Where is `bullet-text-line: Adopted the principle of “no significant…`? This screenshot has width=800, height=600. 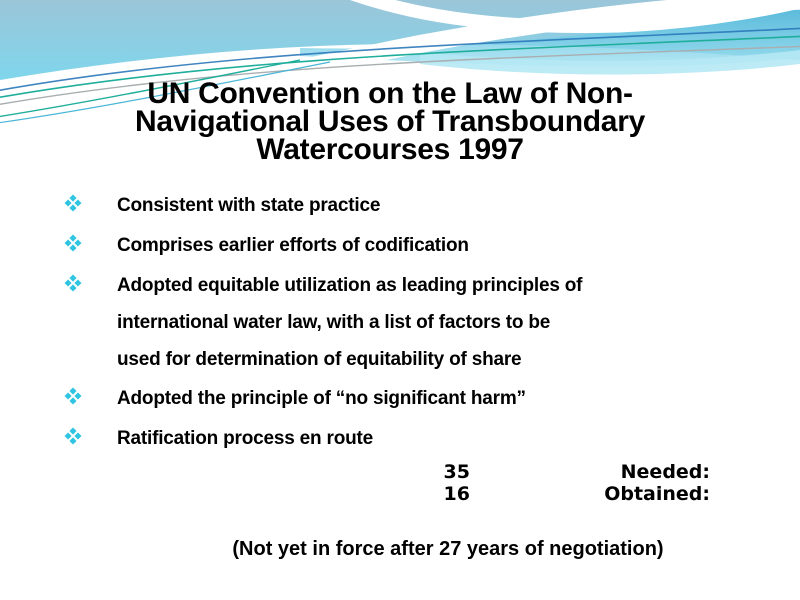 bullet-text-line: Adopted the principle of “no significant… is located at coordinates (321, 398).